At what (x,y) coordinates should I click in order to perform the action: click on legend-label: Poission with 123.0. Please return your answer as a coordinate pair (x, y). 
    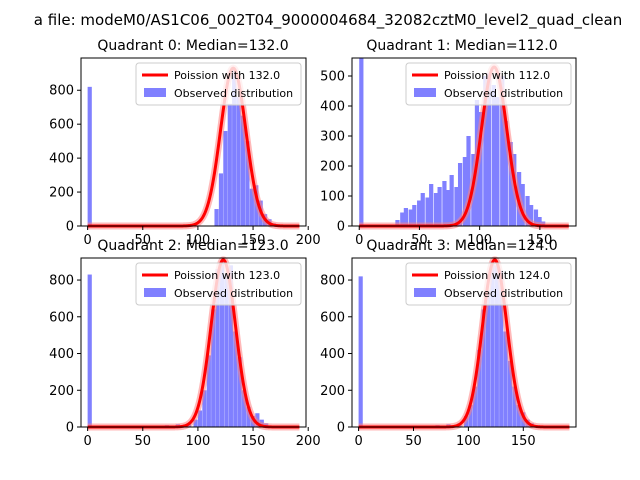
    Looking at the image, I should click on (227, 275).